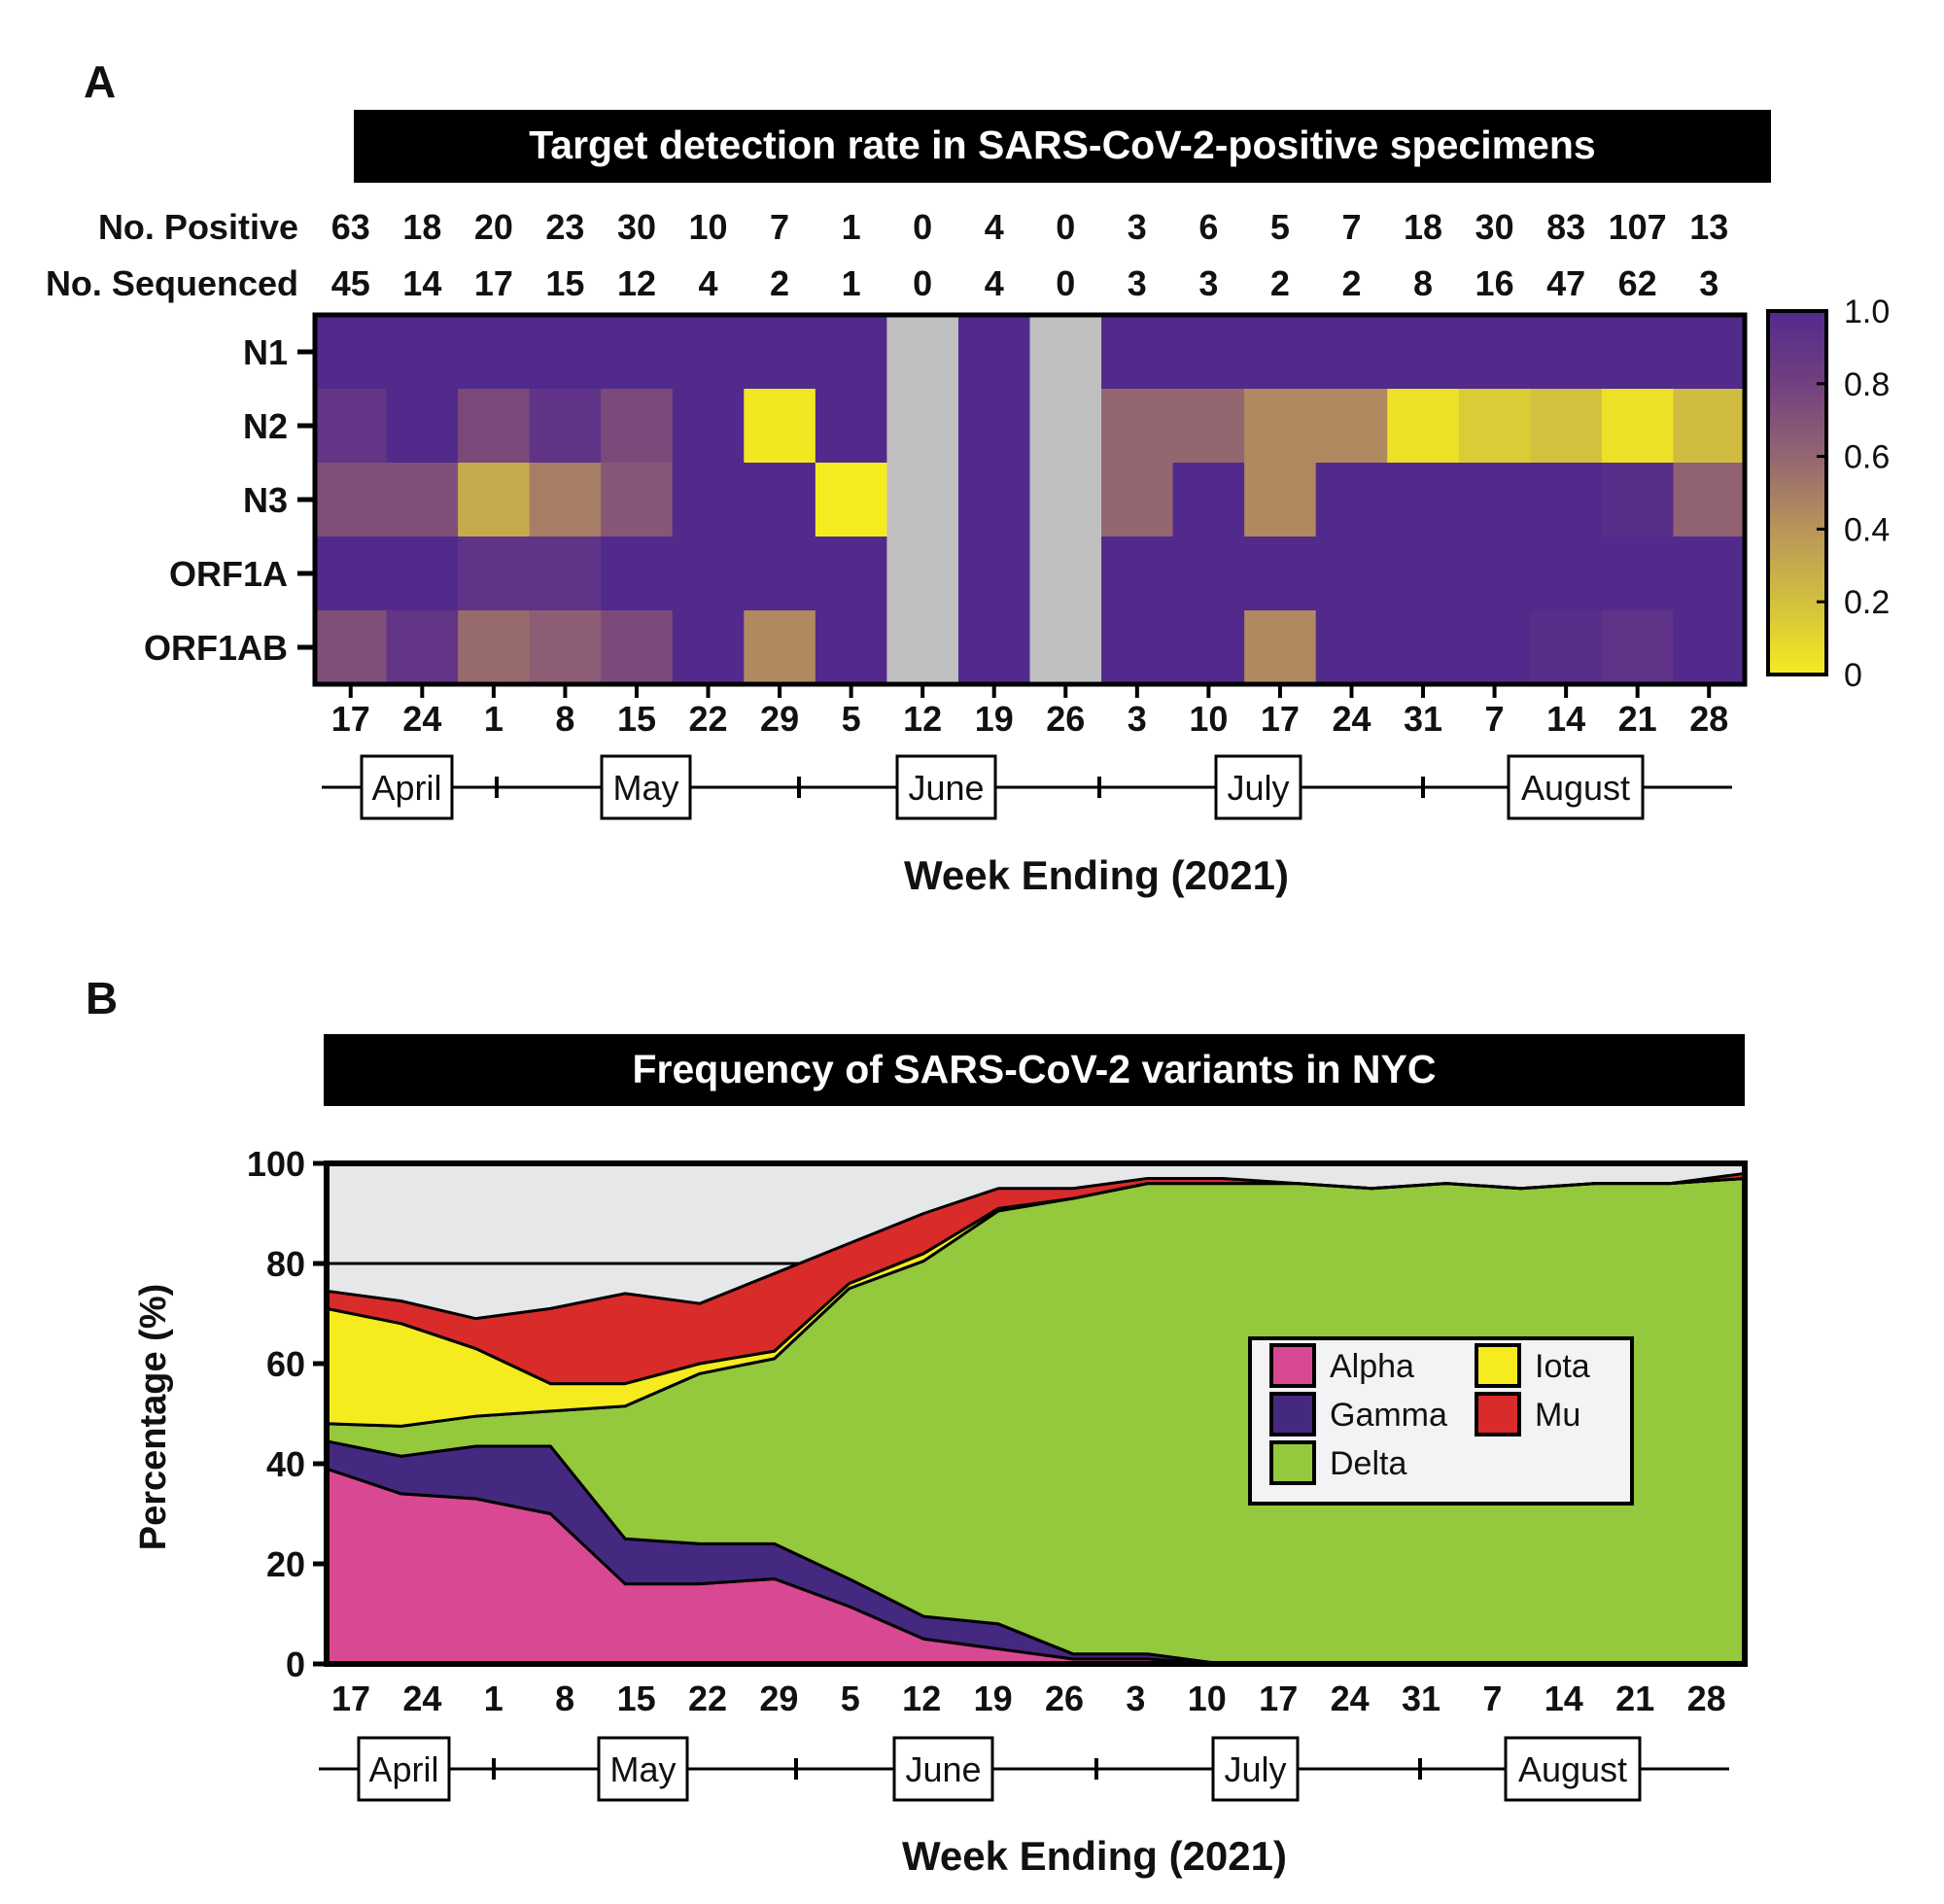 The height and width of the screenshot is (1904, 1944). Describe the element at coordinates (1421, 1698) in the screenshot. I see `x-tick-label: 31` at that location.